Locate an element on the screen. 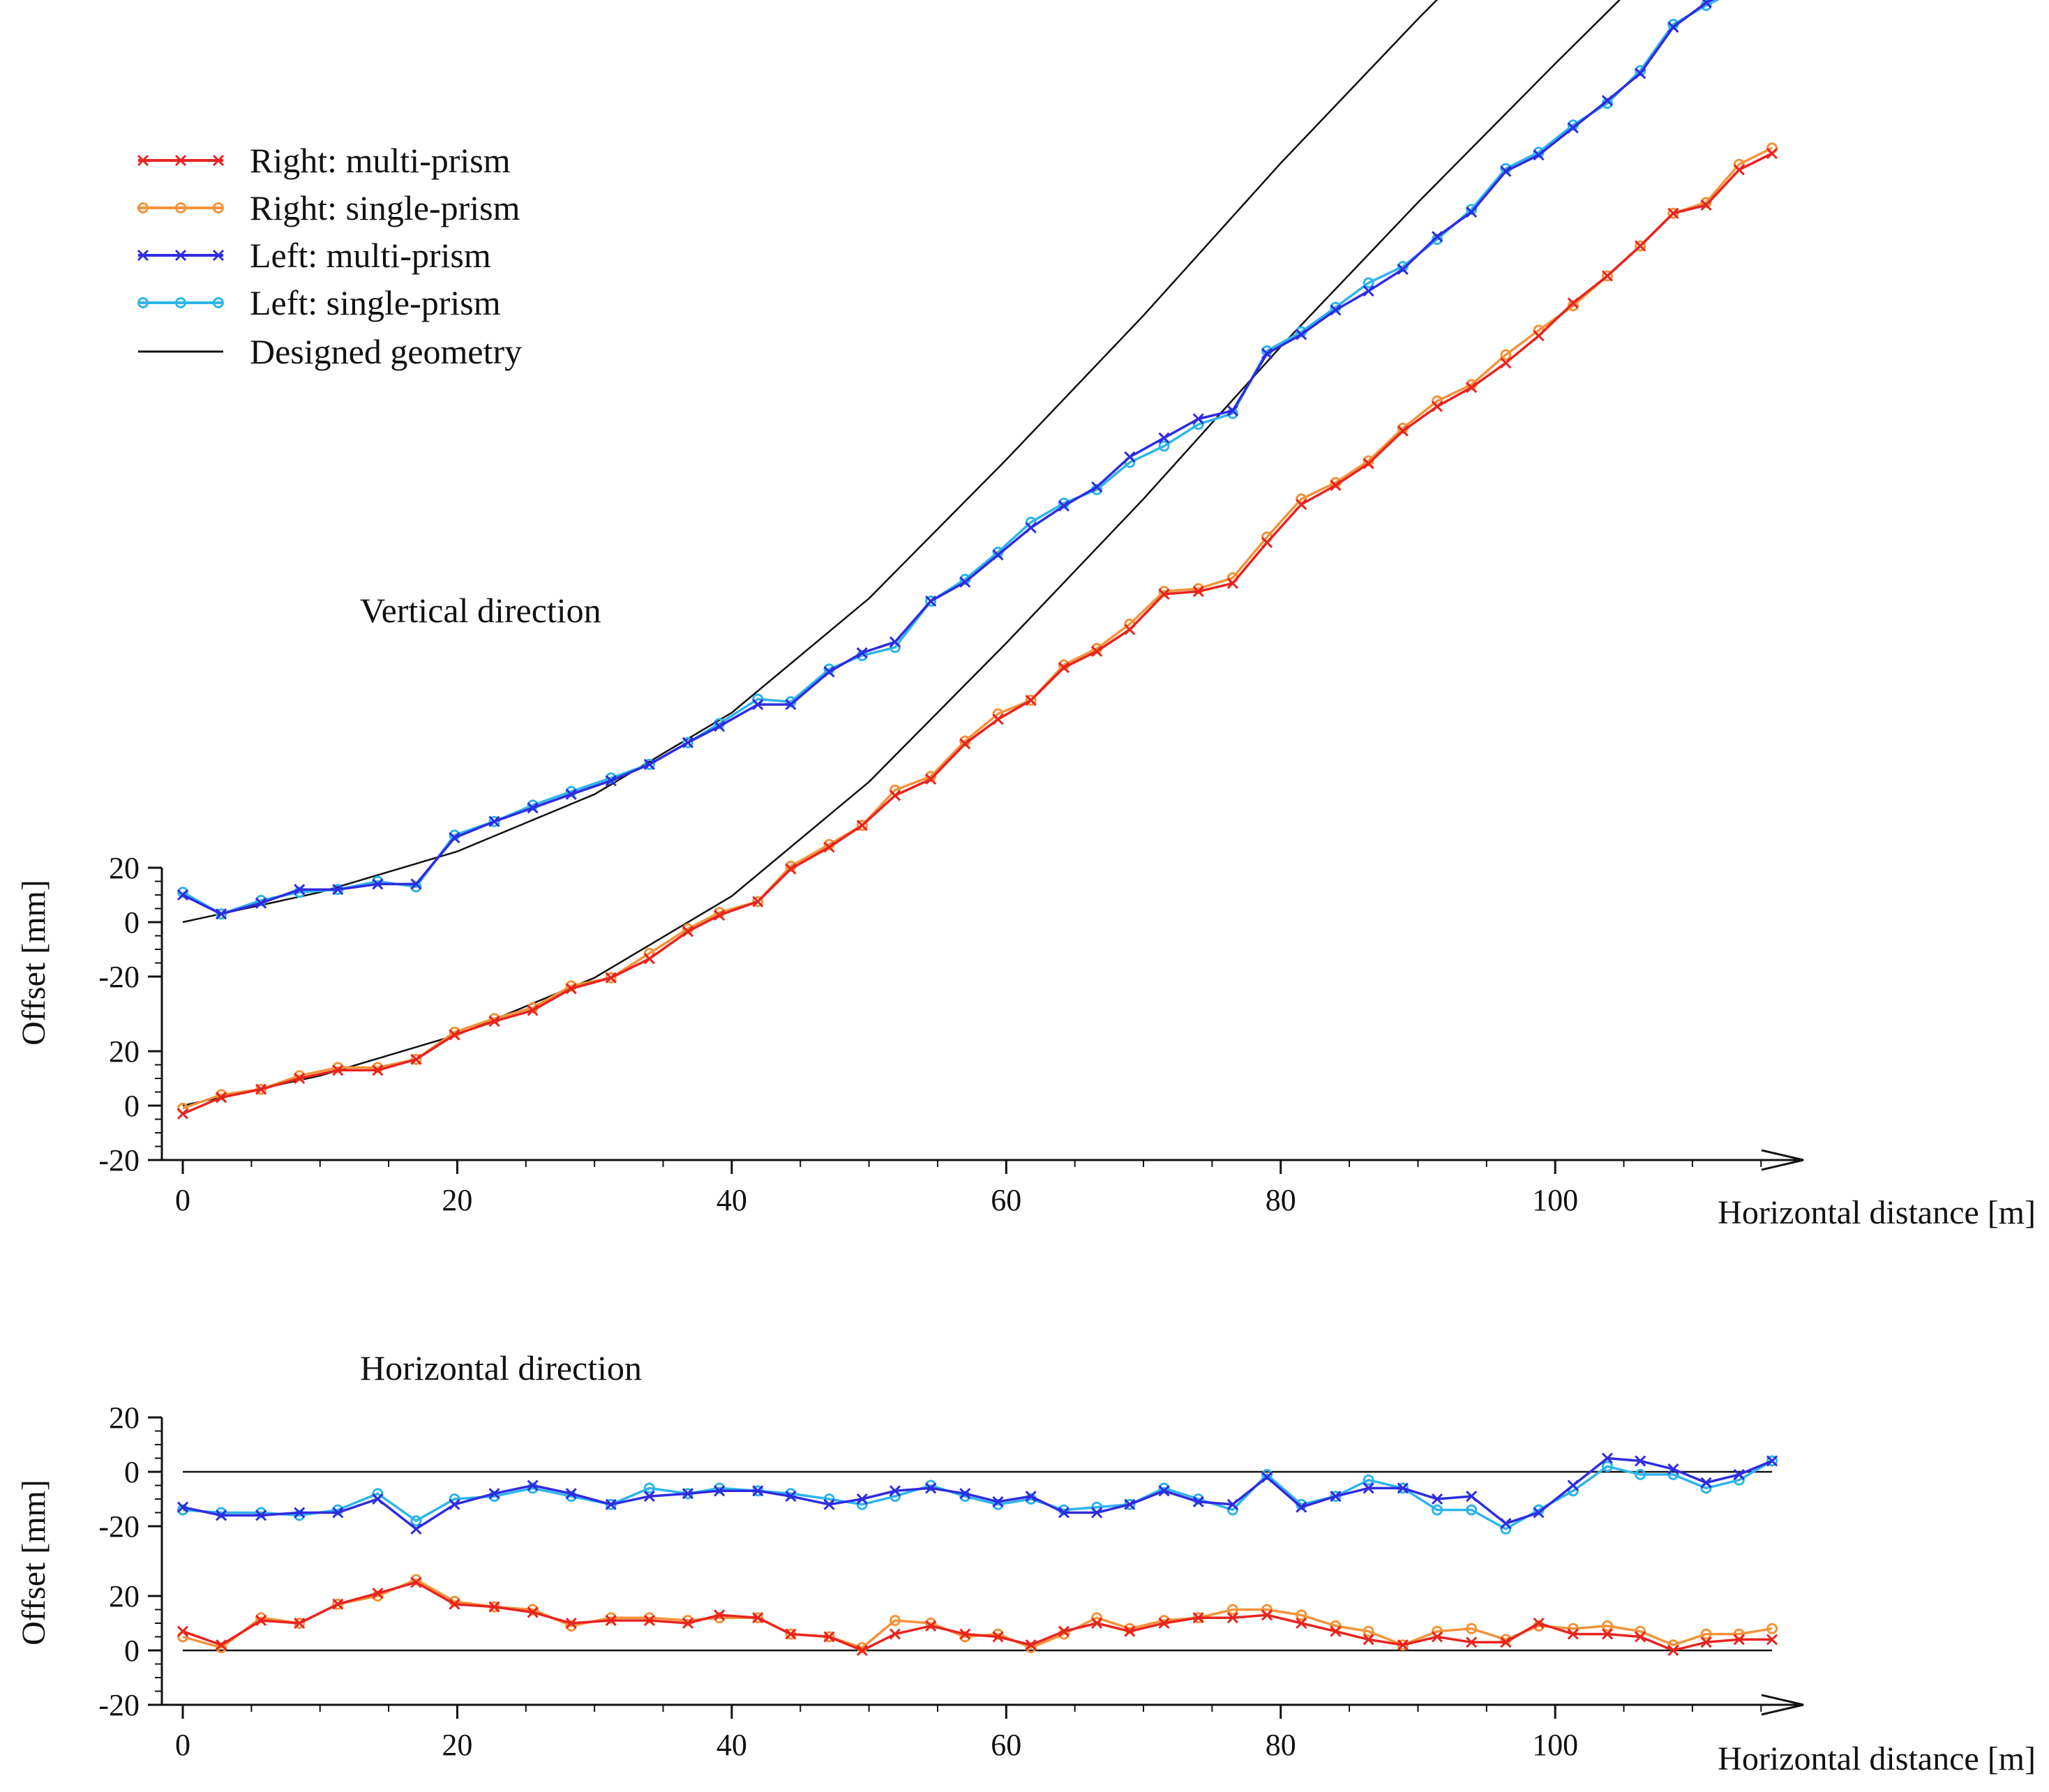  legend-marker-left-single is located at coordinates (180, 302).